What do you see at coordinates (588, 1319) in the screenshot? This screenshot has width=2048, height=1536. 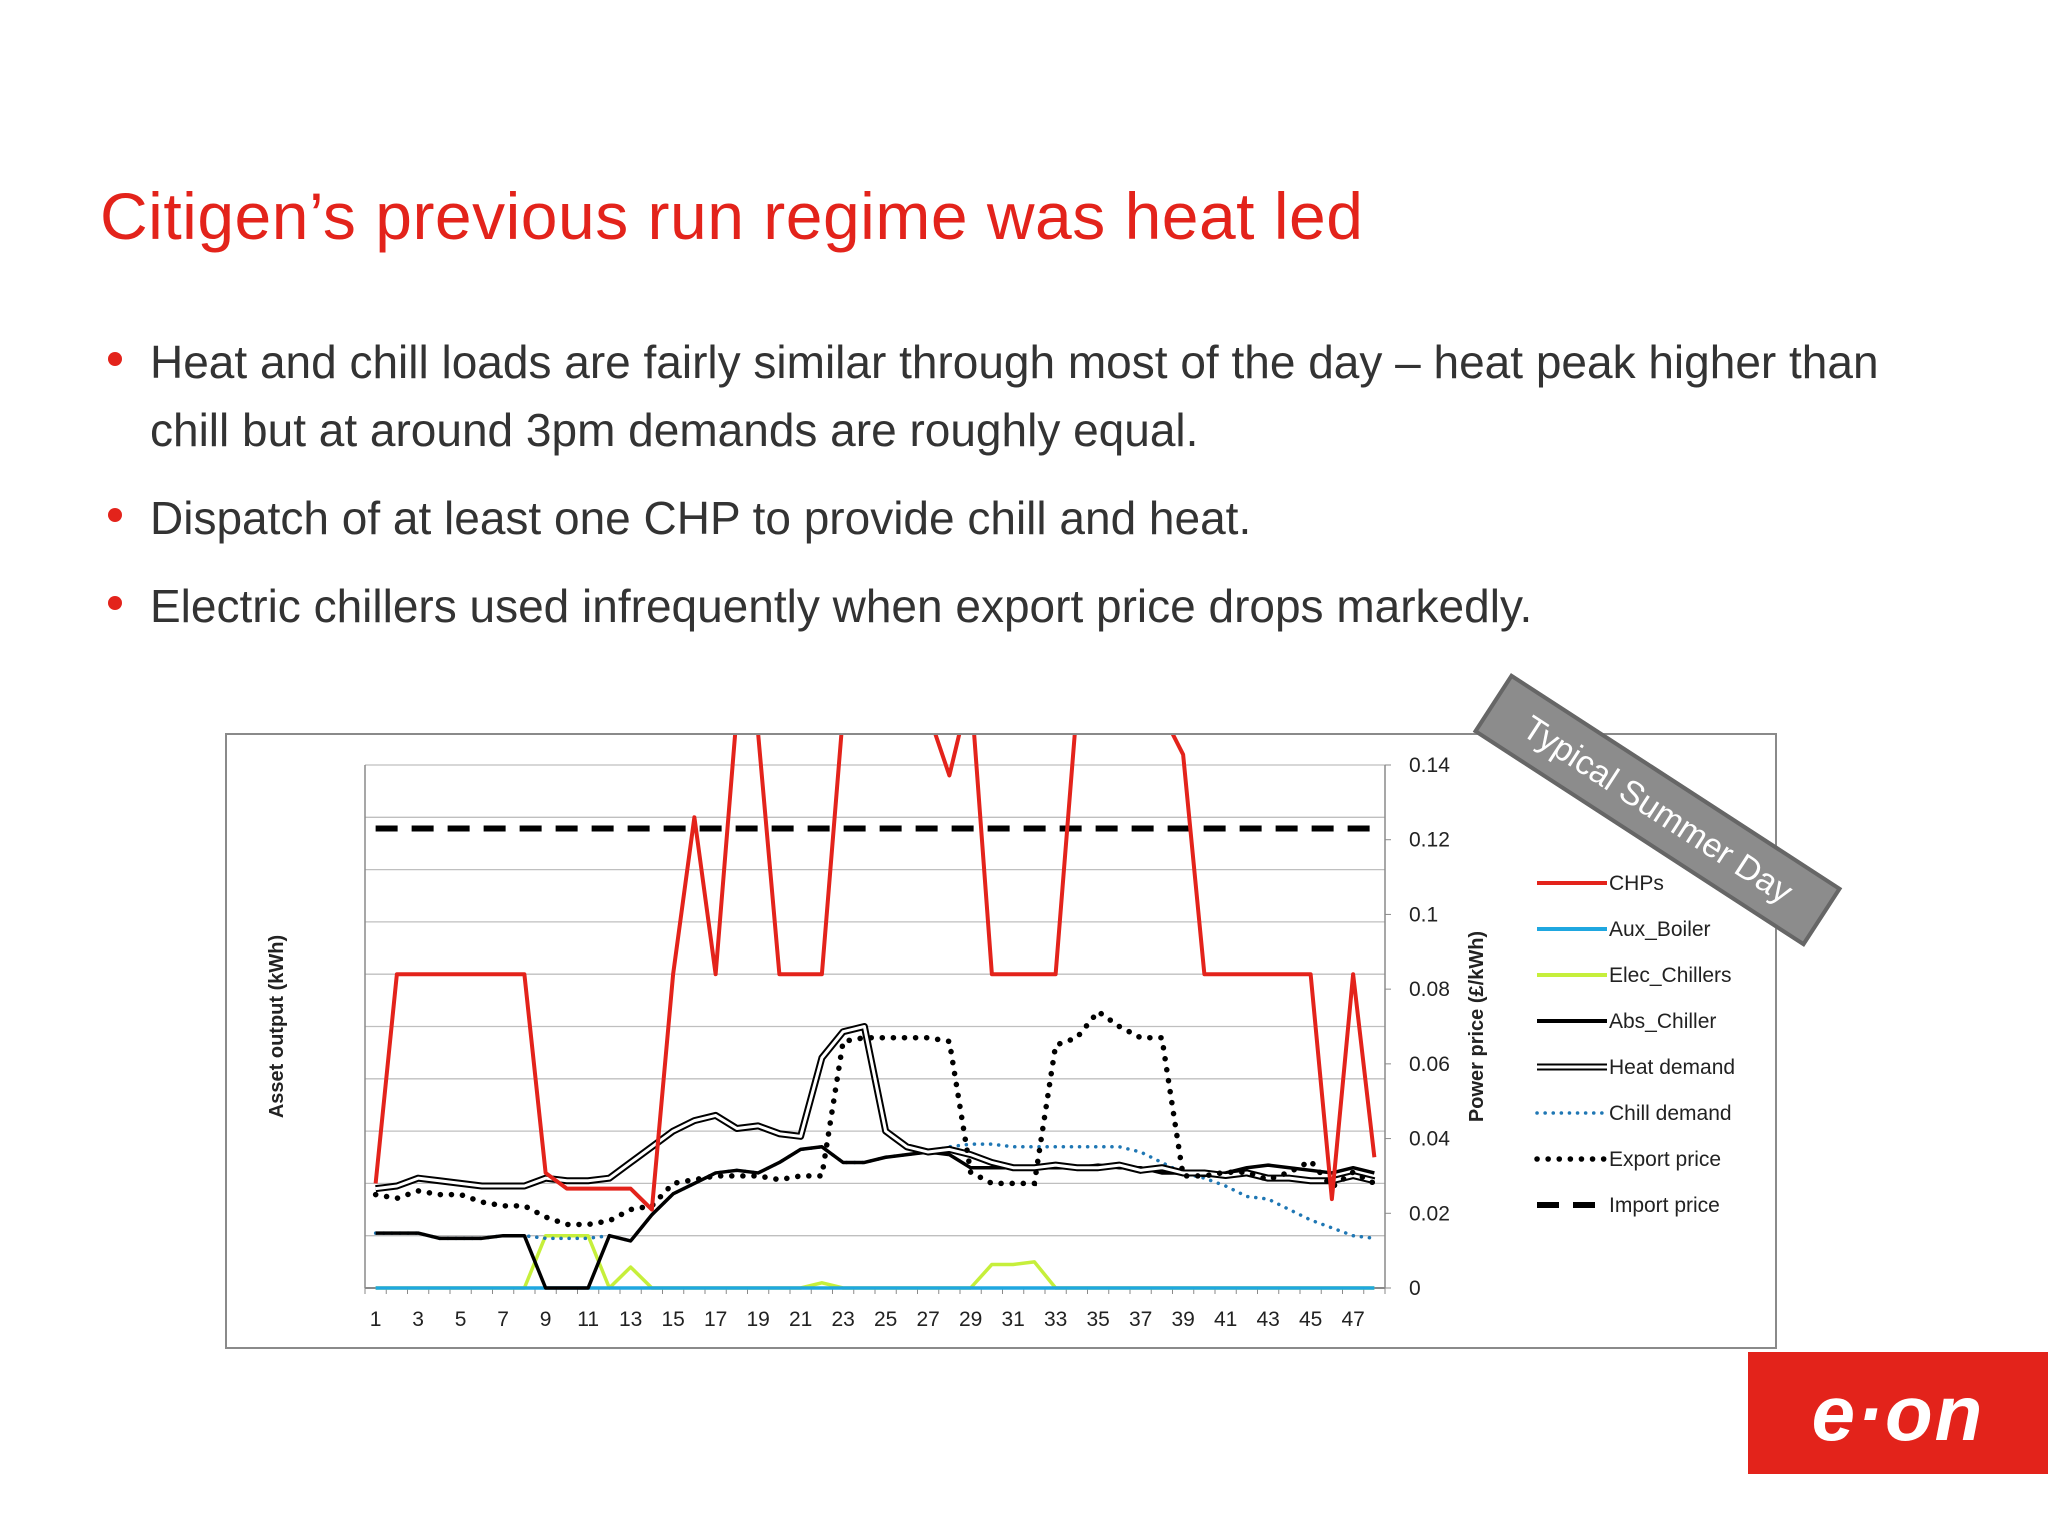 I see `x-tick-label: 11` at bounding box center [588, 1319].